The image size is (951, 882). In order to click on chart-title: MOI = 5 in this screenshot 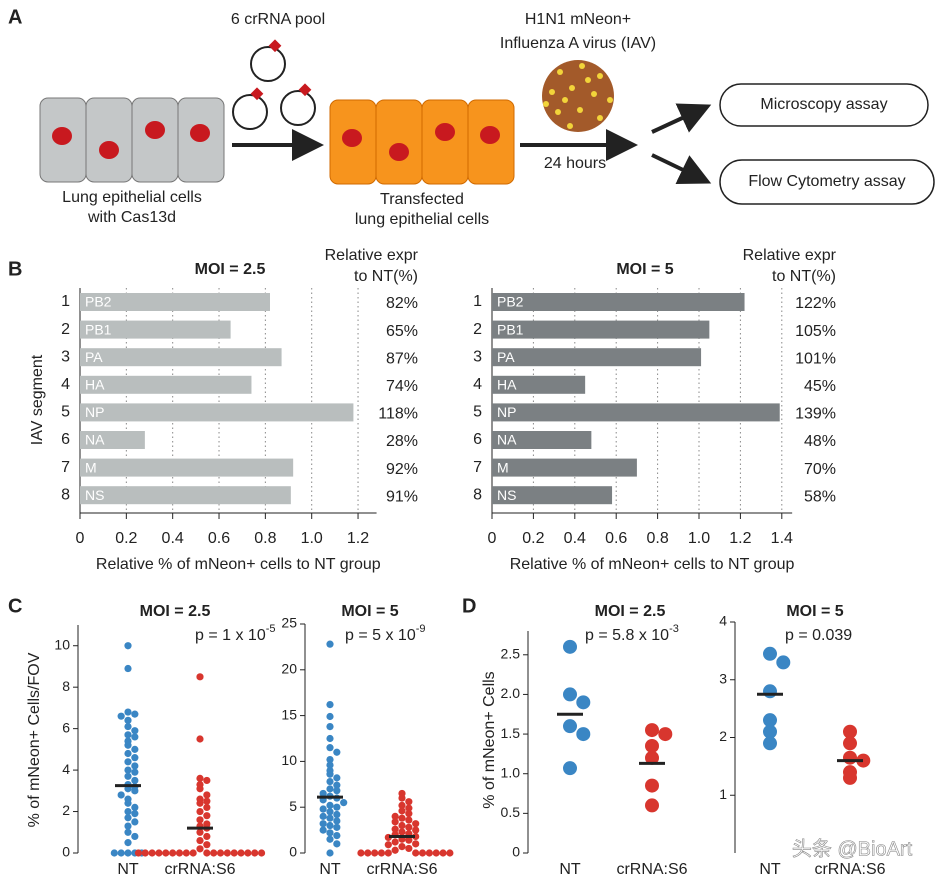, I will do `click(369, 611)`.